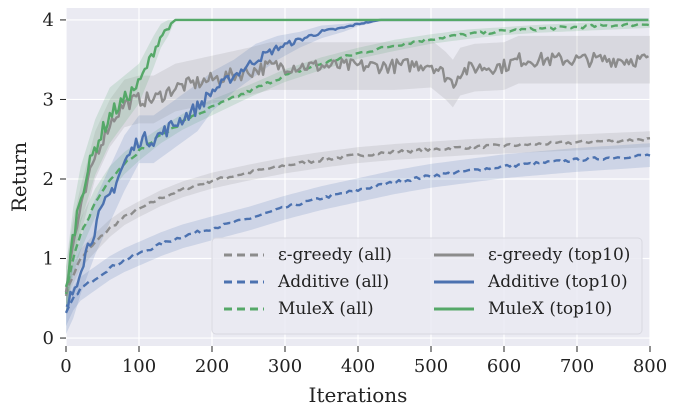 The width and height of the screenshot is (676, 418). I want to click on x-tick-label: 200, so click(212, 366).